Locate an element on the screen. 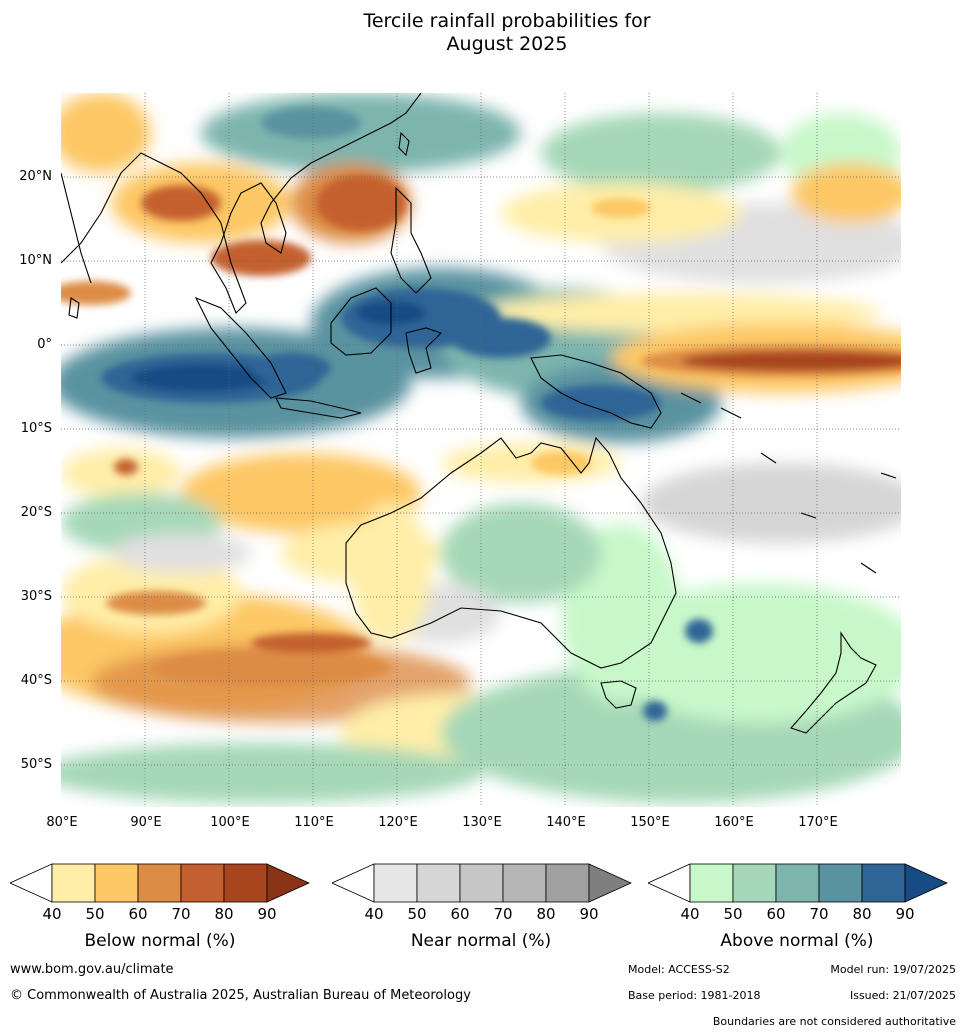  below-normal-title: Below normal (%) is located at coordinates (160, 941).